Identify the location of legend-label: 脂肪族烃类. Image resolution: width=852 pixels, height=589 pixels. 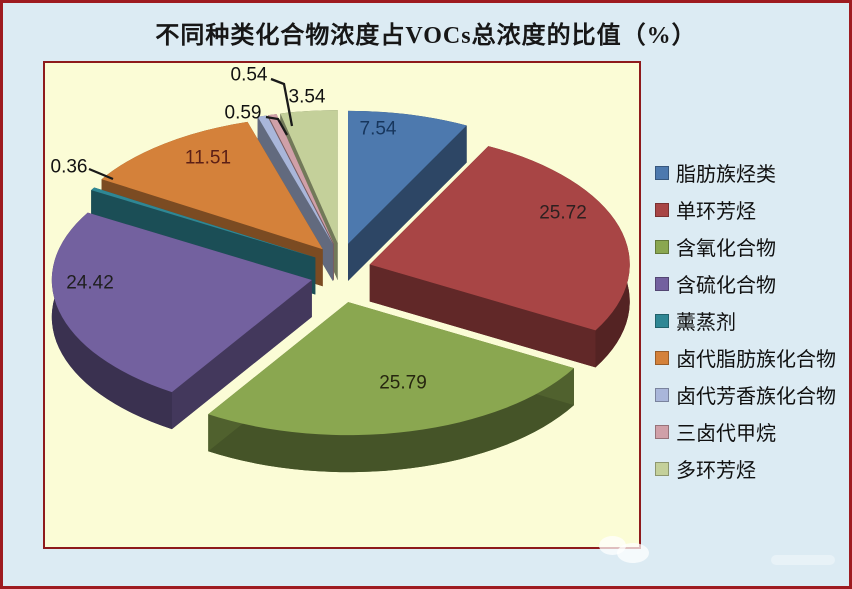
(726, 175).